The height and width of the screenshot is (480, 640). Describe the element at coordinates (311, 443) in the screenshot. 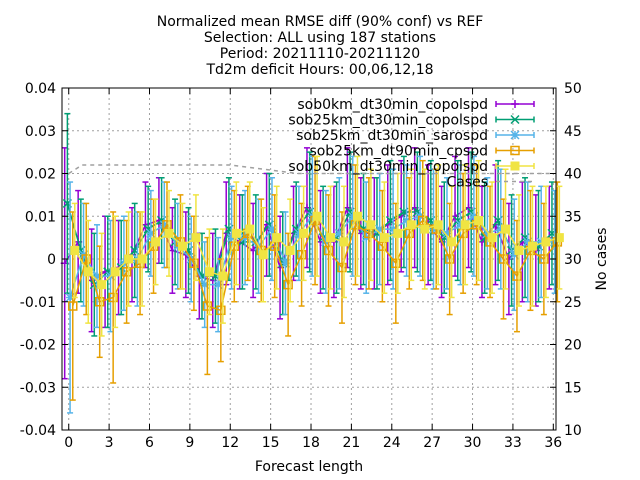

I see `x-tick-label: 18` at that location.